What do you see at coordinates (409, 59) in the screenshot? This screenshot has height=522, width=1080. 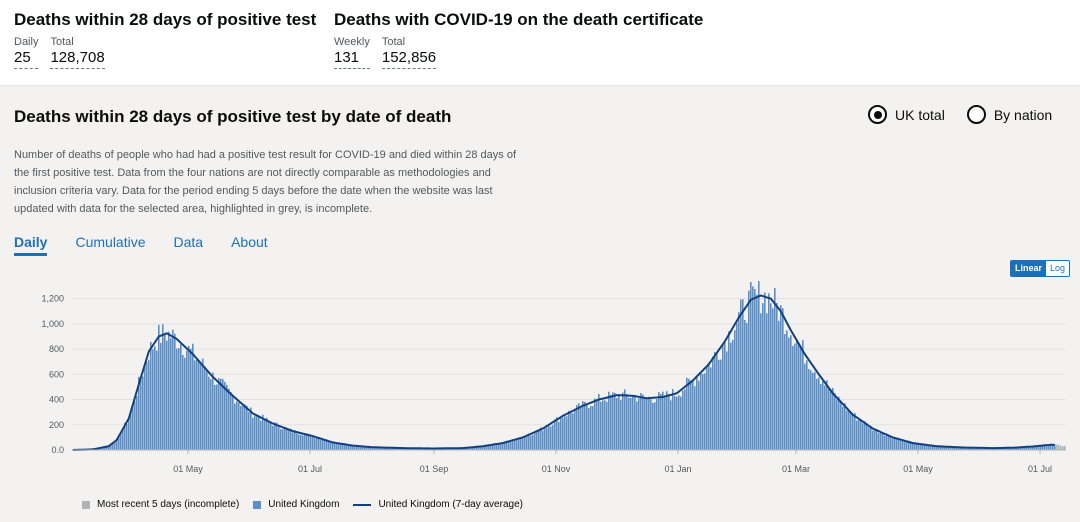 I see `certificate-total-value: 152,856` at bounding box center [409, 59].